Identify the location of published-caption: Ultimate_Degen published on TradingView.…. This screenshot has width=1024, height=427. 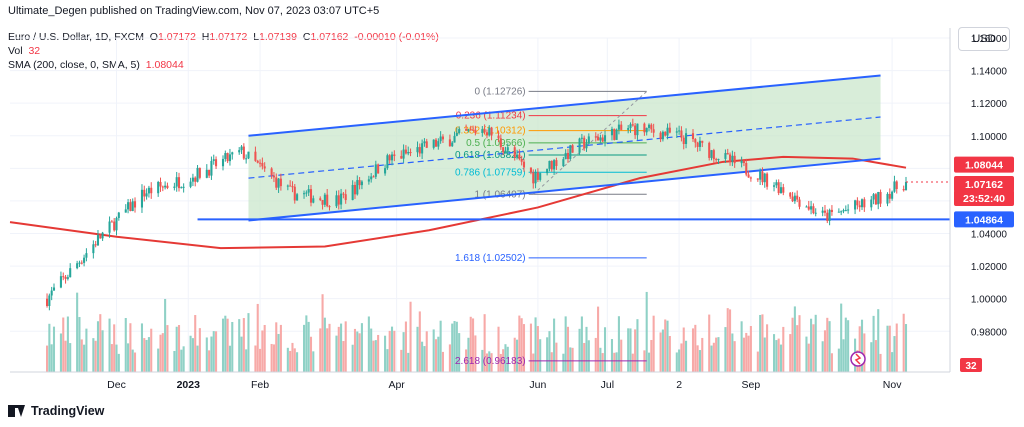
(194, 11).